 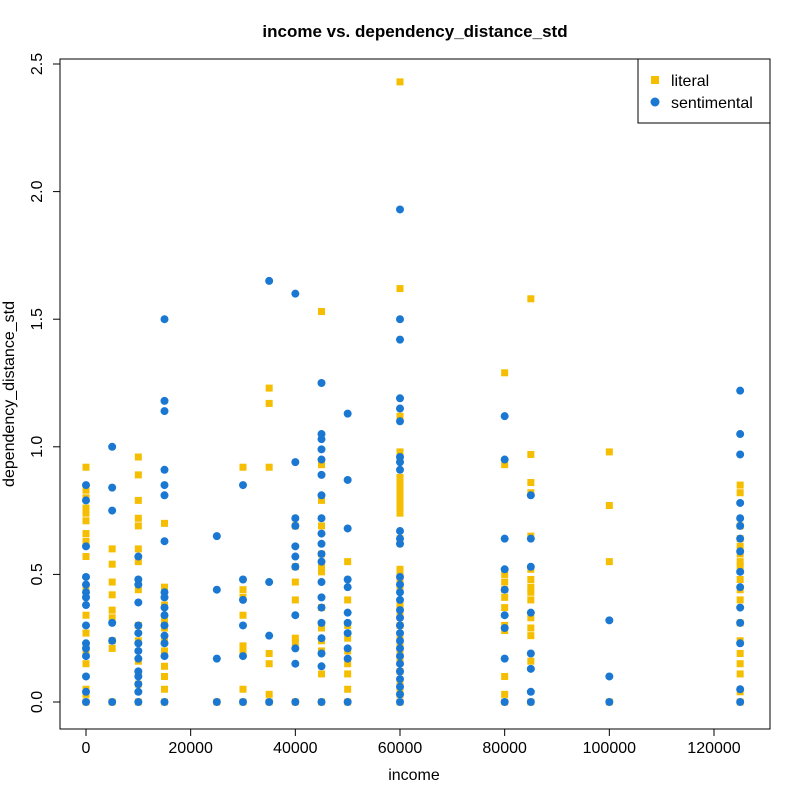 What do you see at coordinates (690, 81) in the screenshot?
I see `legend-label: literal` at bounding box center [690, 81].